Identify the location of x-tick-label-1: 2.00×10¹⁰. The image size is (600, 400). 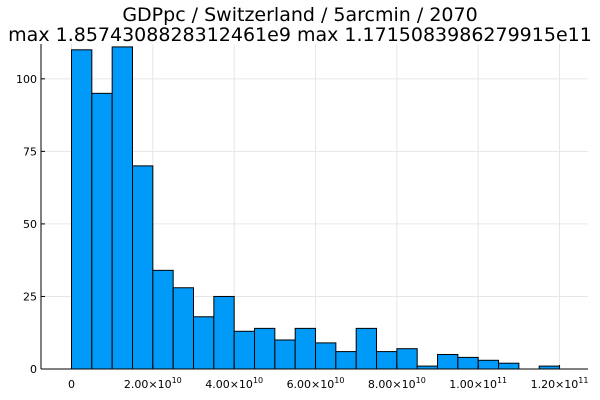
(153, 383).